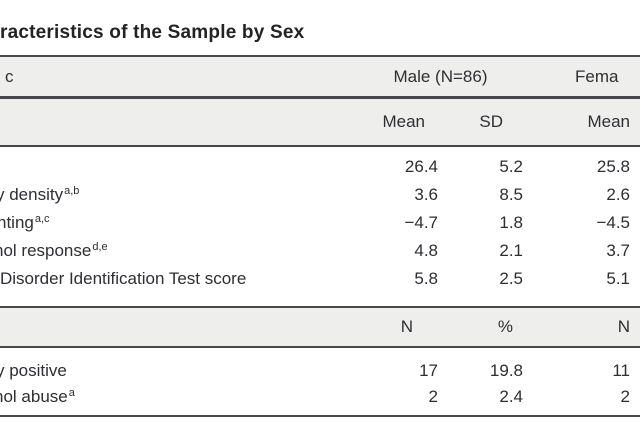 This screenshot has width=640, height=434. I want to click on cell-male-sd: 5.2, so click(511, 166).